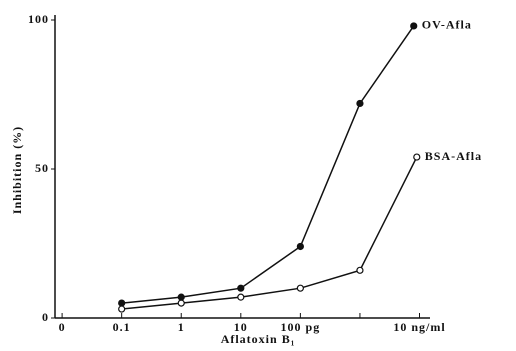 This screenshot has height=351, width=516. What do you see at coordinates (301, 327) in the screenshot?
I see `x-tick-label: 100 pg` at bounding box center [301, 327].